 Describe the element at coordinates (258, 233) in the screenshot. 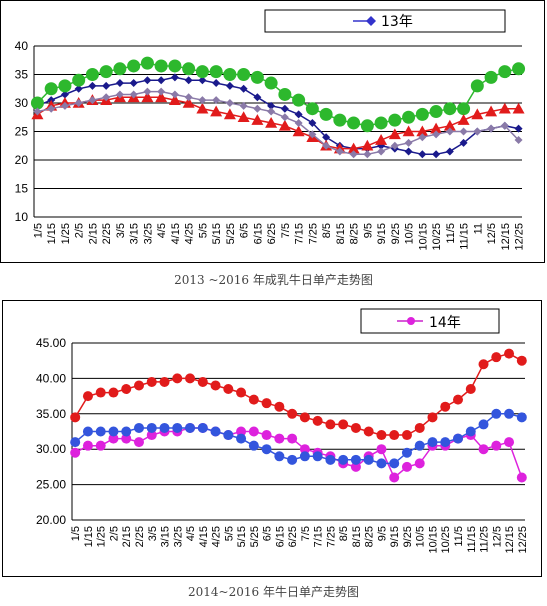

I see `x-tick-label: 6/15` at that location.